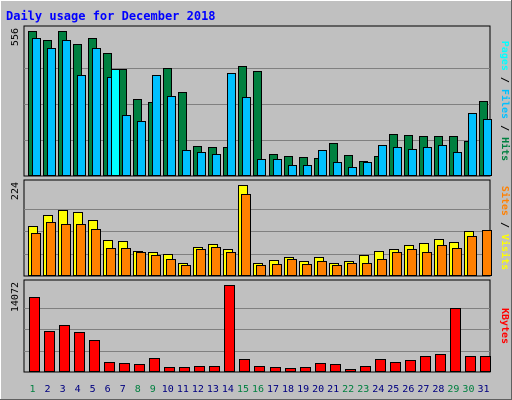  Describe the element at coordinates (213, 389) in the screenshot. I see `x-tick-label: 13` at that location.